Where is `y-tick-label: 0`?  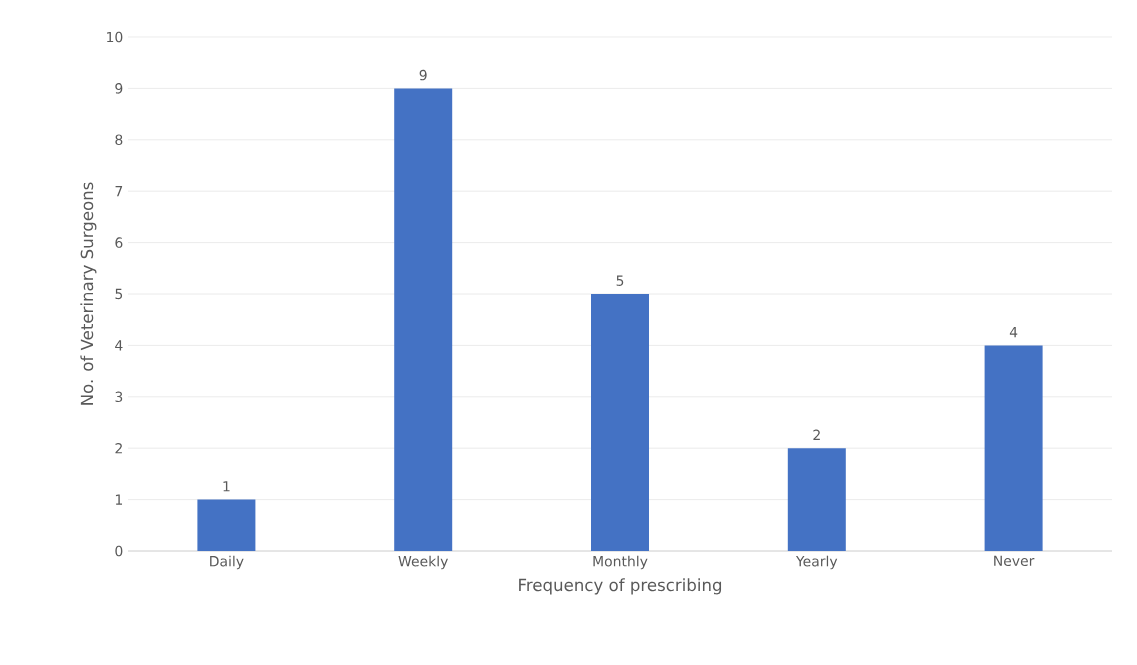
y-tick-label: 0 is located at coordinates (119, 551).